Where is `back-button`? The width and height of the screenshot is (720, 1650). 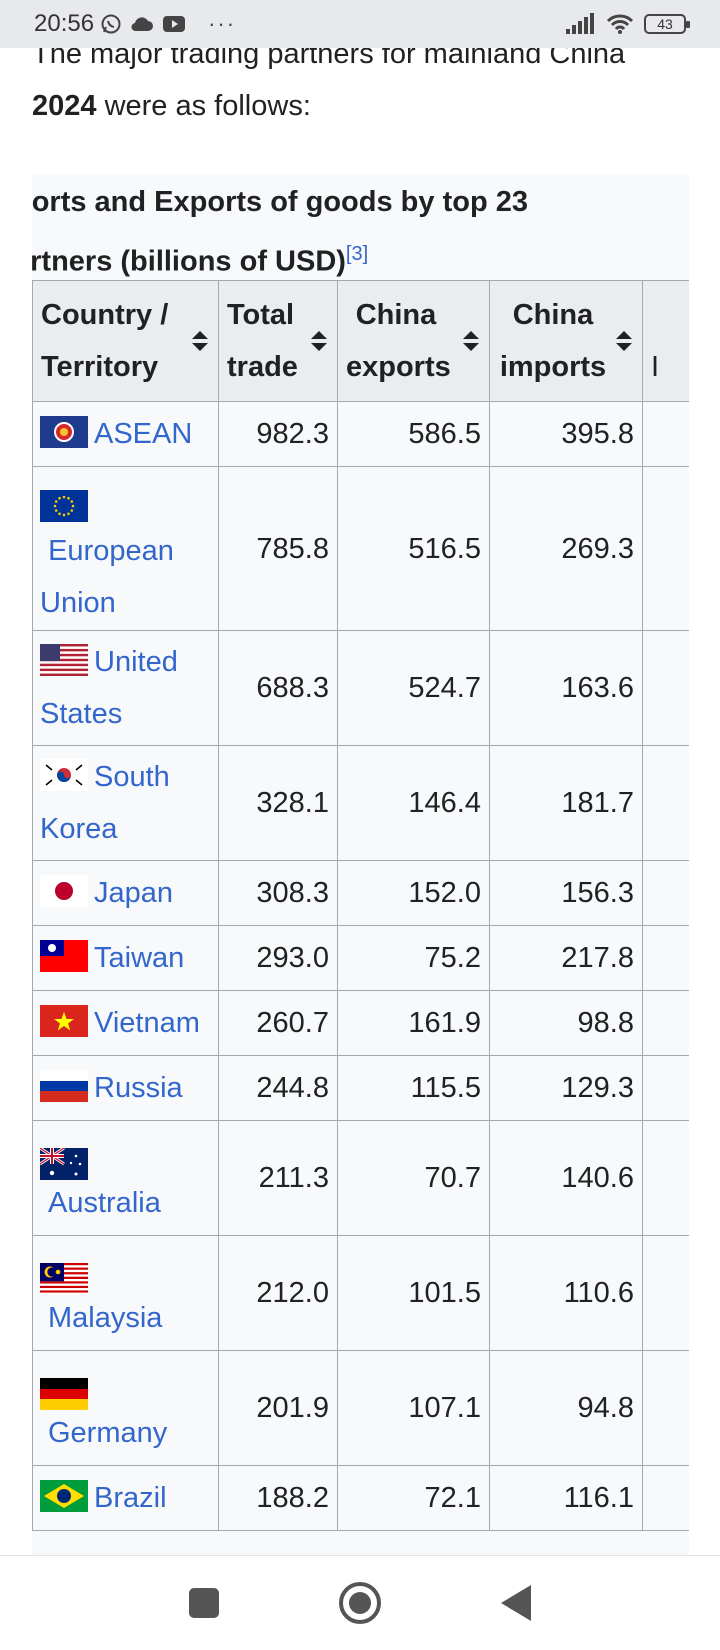
back-button is located at coordinates (516, 1603).